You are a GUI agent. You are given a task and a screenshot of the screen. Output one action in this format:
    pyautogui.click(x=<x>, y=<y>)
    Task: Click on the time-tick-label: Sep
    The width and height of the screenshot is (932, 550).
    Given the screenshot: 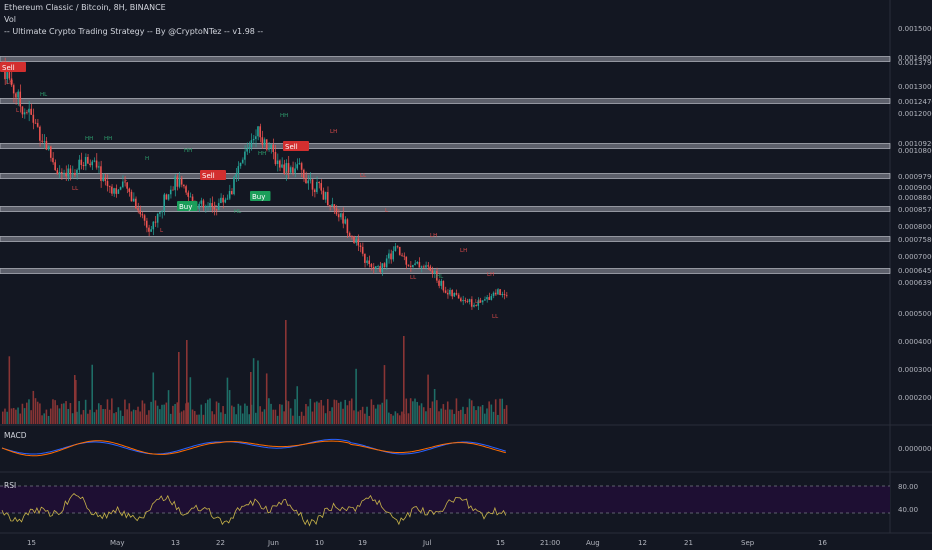 What is the action you would take?
    pyautogui.click(x=748, y=543)
    